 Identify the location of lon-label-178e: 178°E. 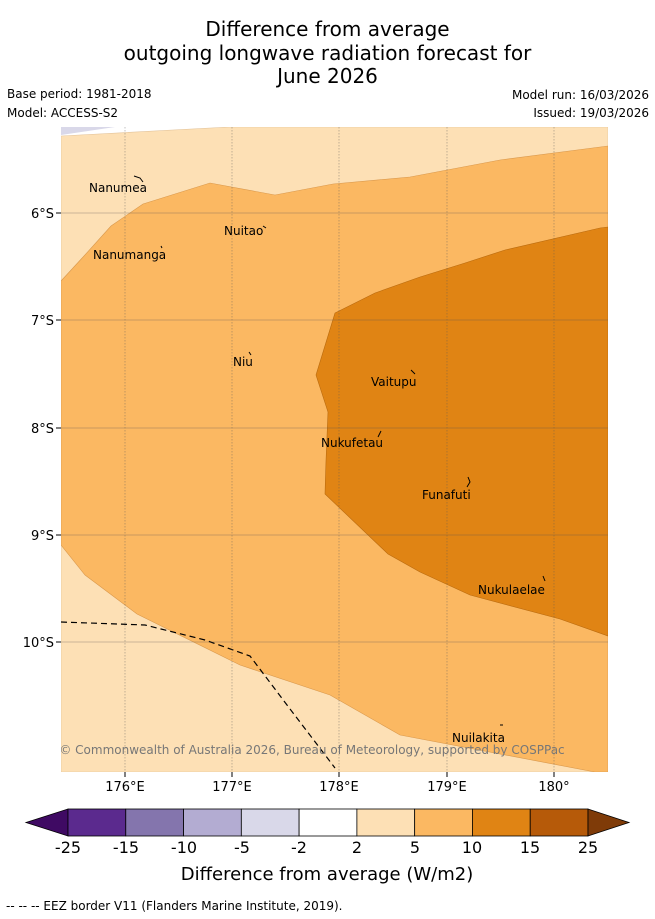
(339, 787).